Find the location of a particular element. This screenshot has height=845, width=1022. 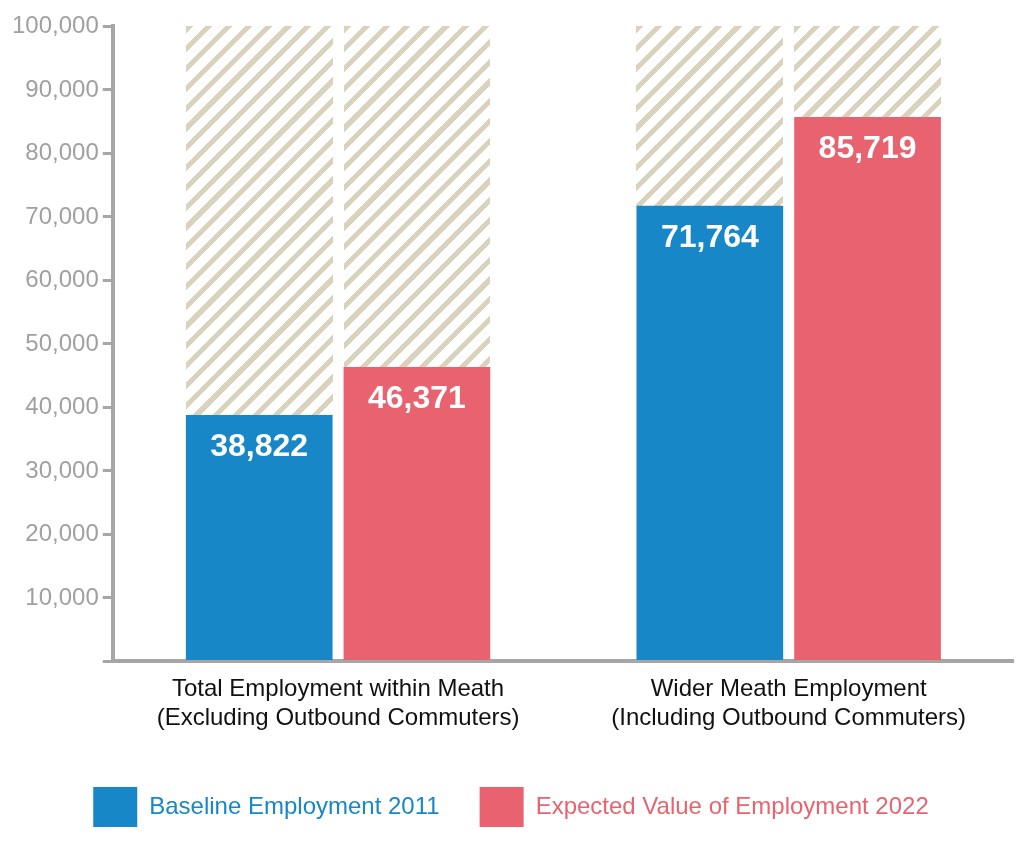

y-tick-label: 20,000 is located at coordinates (62, 533).